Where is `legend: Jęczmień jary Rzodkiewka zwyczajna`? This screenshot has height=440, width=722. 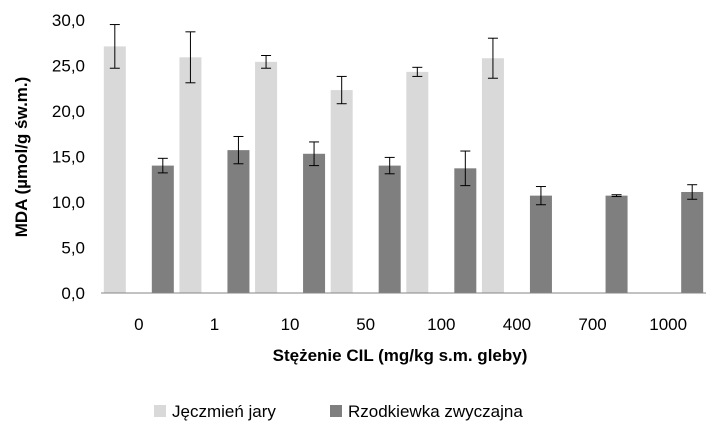
legend: Jęczmień jary Rzodkiewka zwyczajna is located at coordinates (338, 411).